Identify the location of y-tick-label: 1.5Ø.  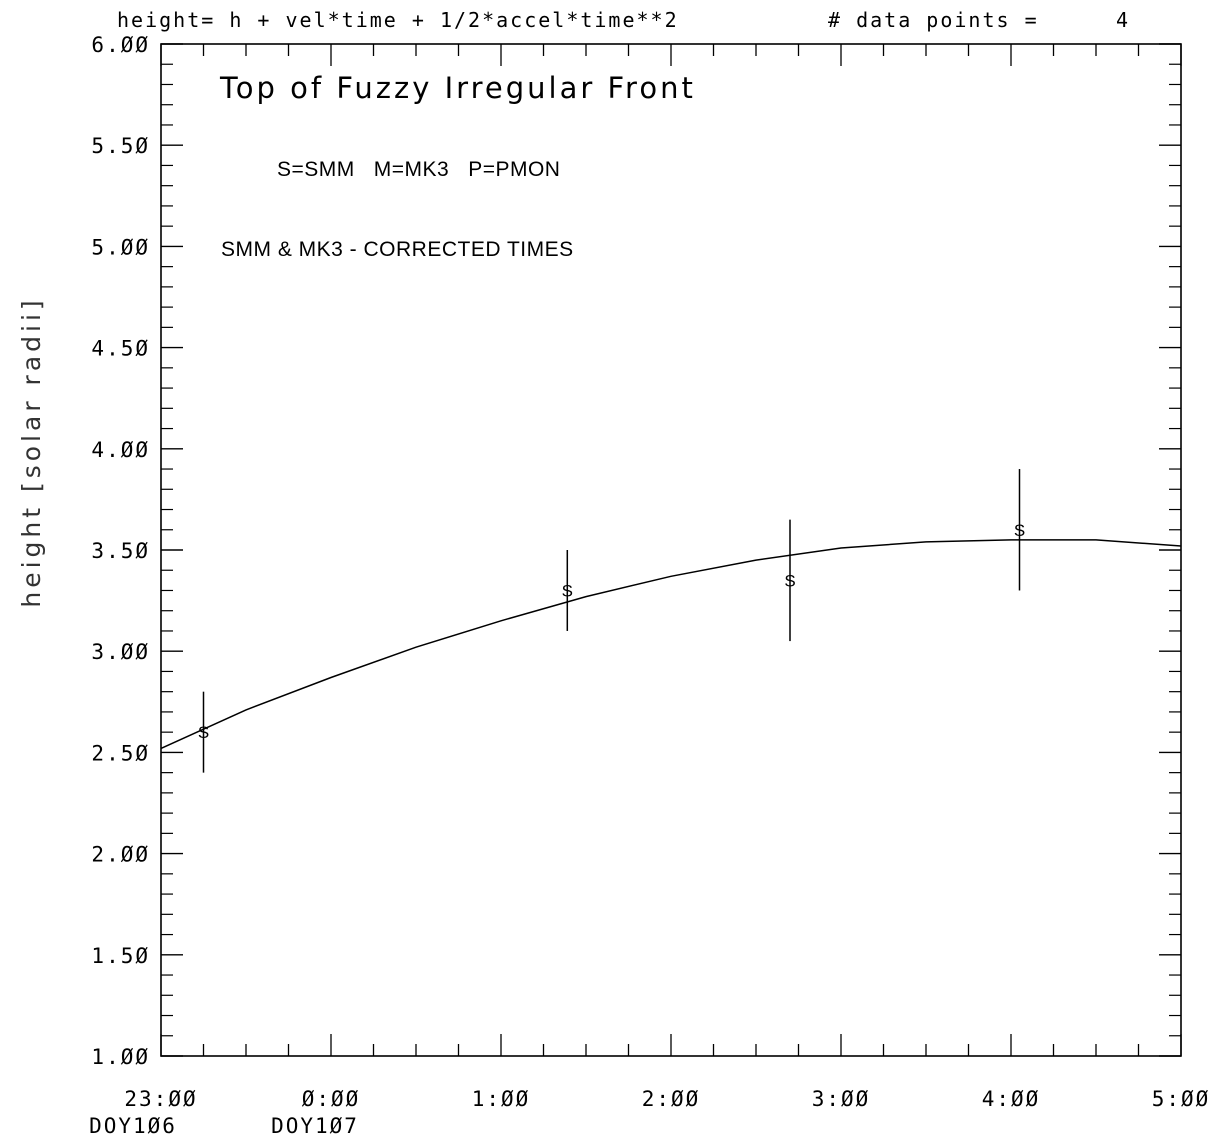
(120, 956).